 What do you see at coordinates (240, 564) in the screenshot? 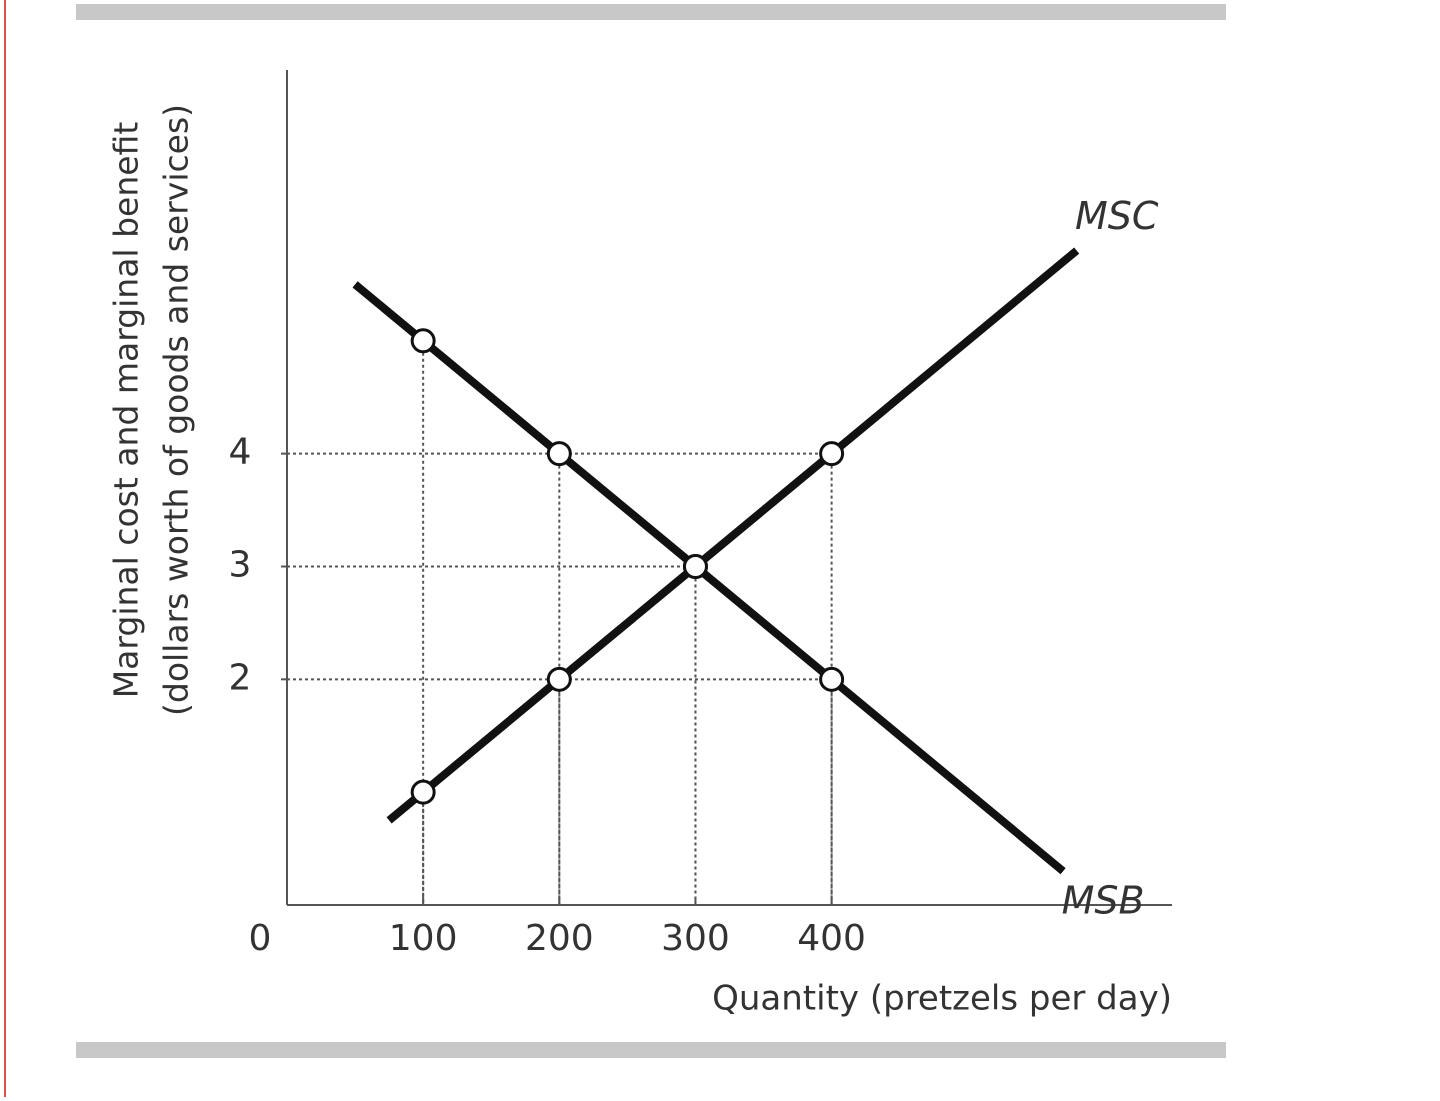
I see `y-tick-label: 3` at bounding box center [240, 564].